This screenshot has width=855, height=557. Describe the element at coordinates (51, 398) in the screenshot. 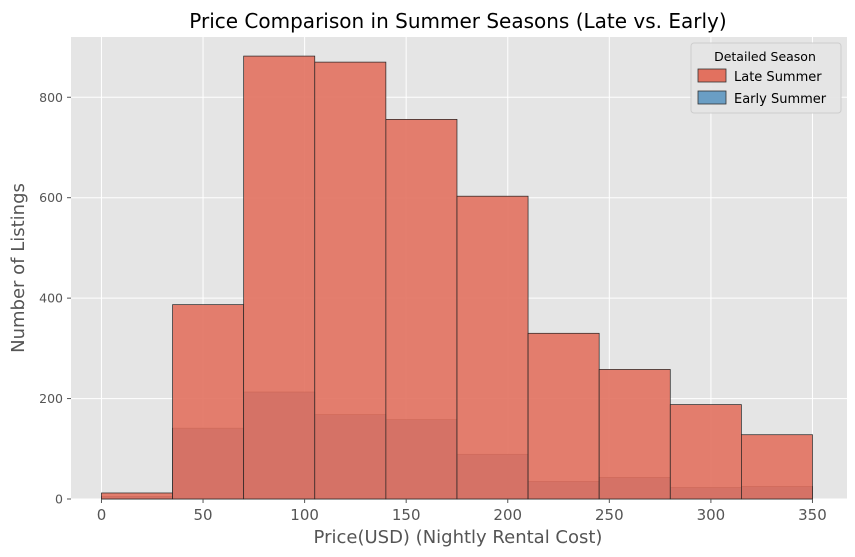

I see `y-tick-label: 200` at that location.